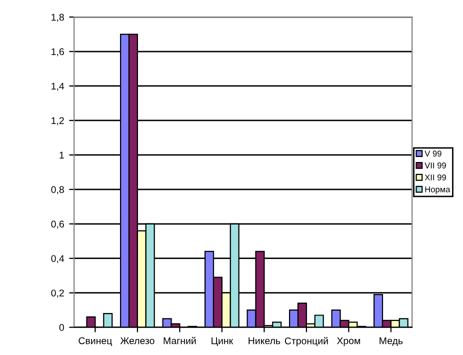 Image resolution: width=463 pixels, height=355 pixels. I want to click on y-tick-label: 0,4, so click(57, 259).